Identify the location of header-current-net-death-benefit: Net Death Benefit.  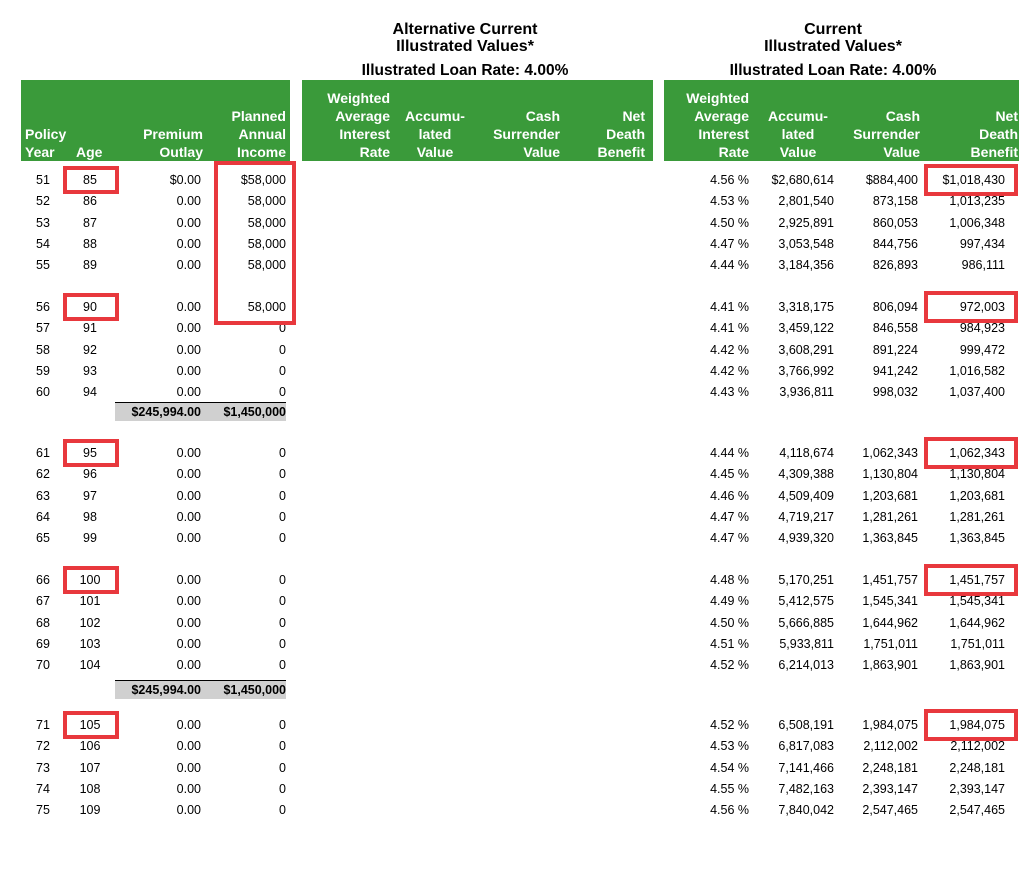
(994, 134).